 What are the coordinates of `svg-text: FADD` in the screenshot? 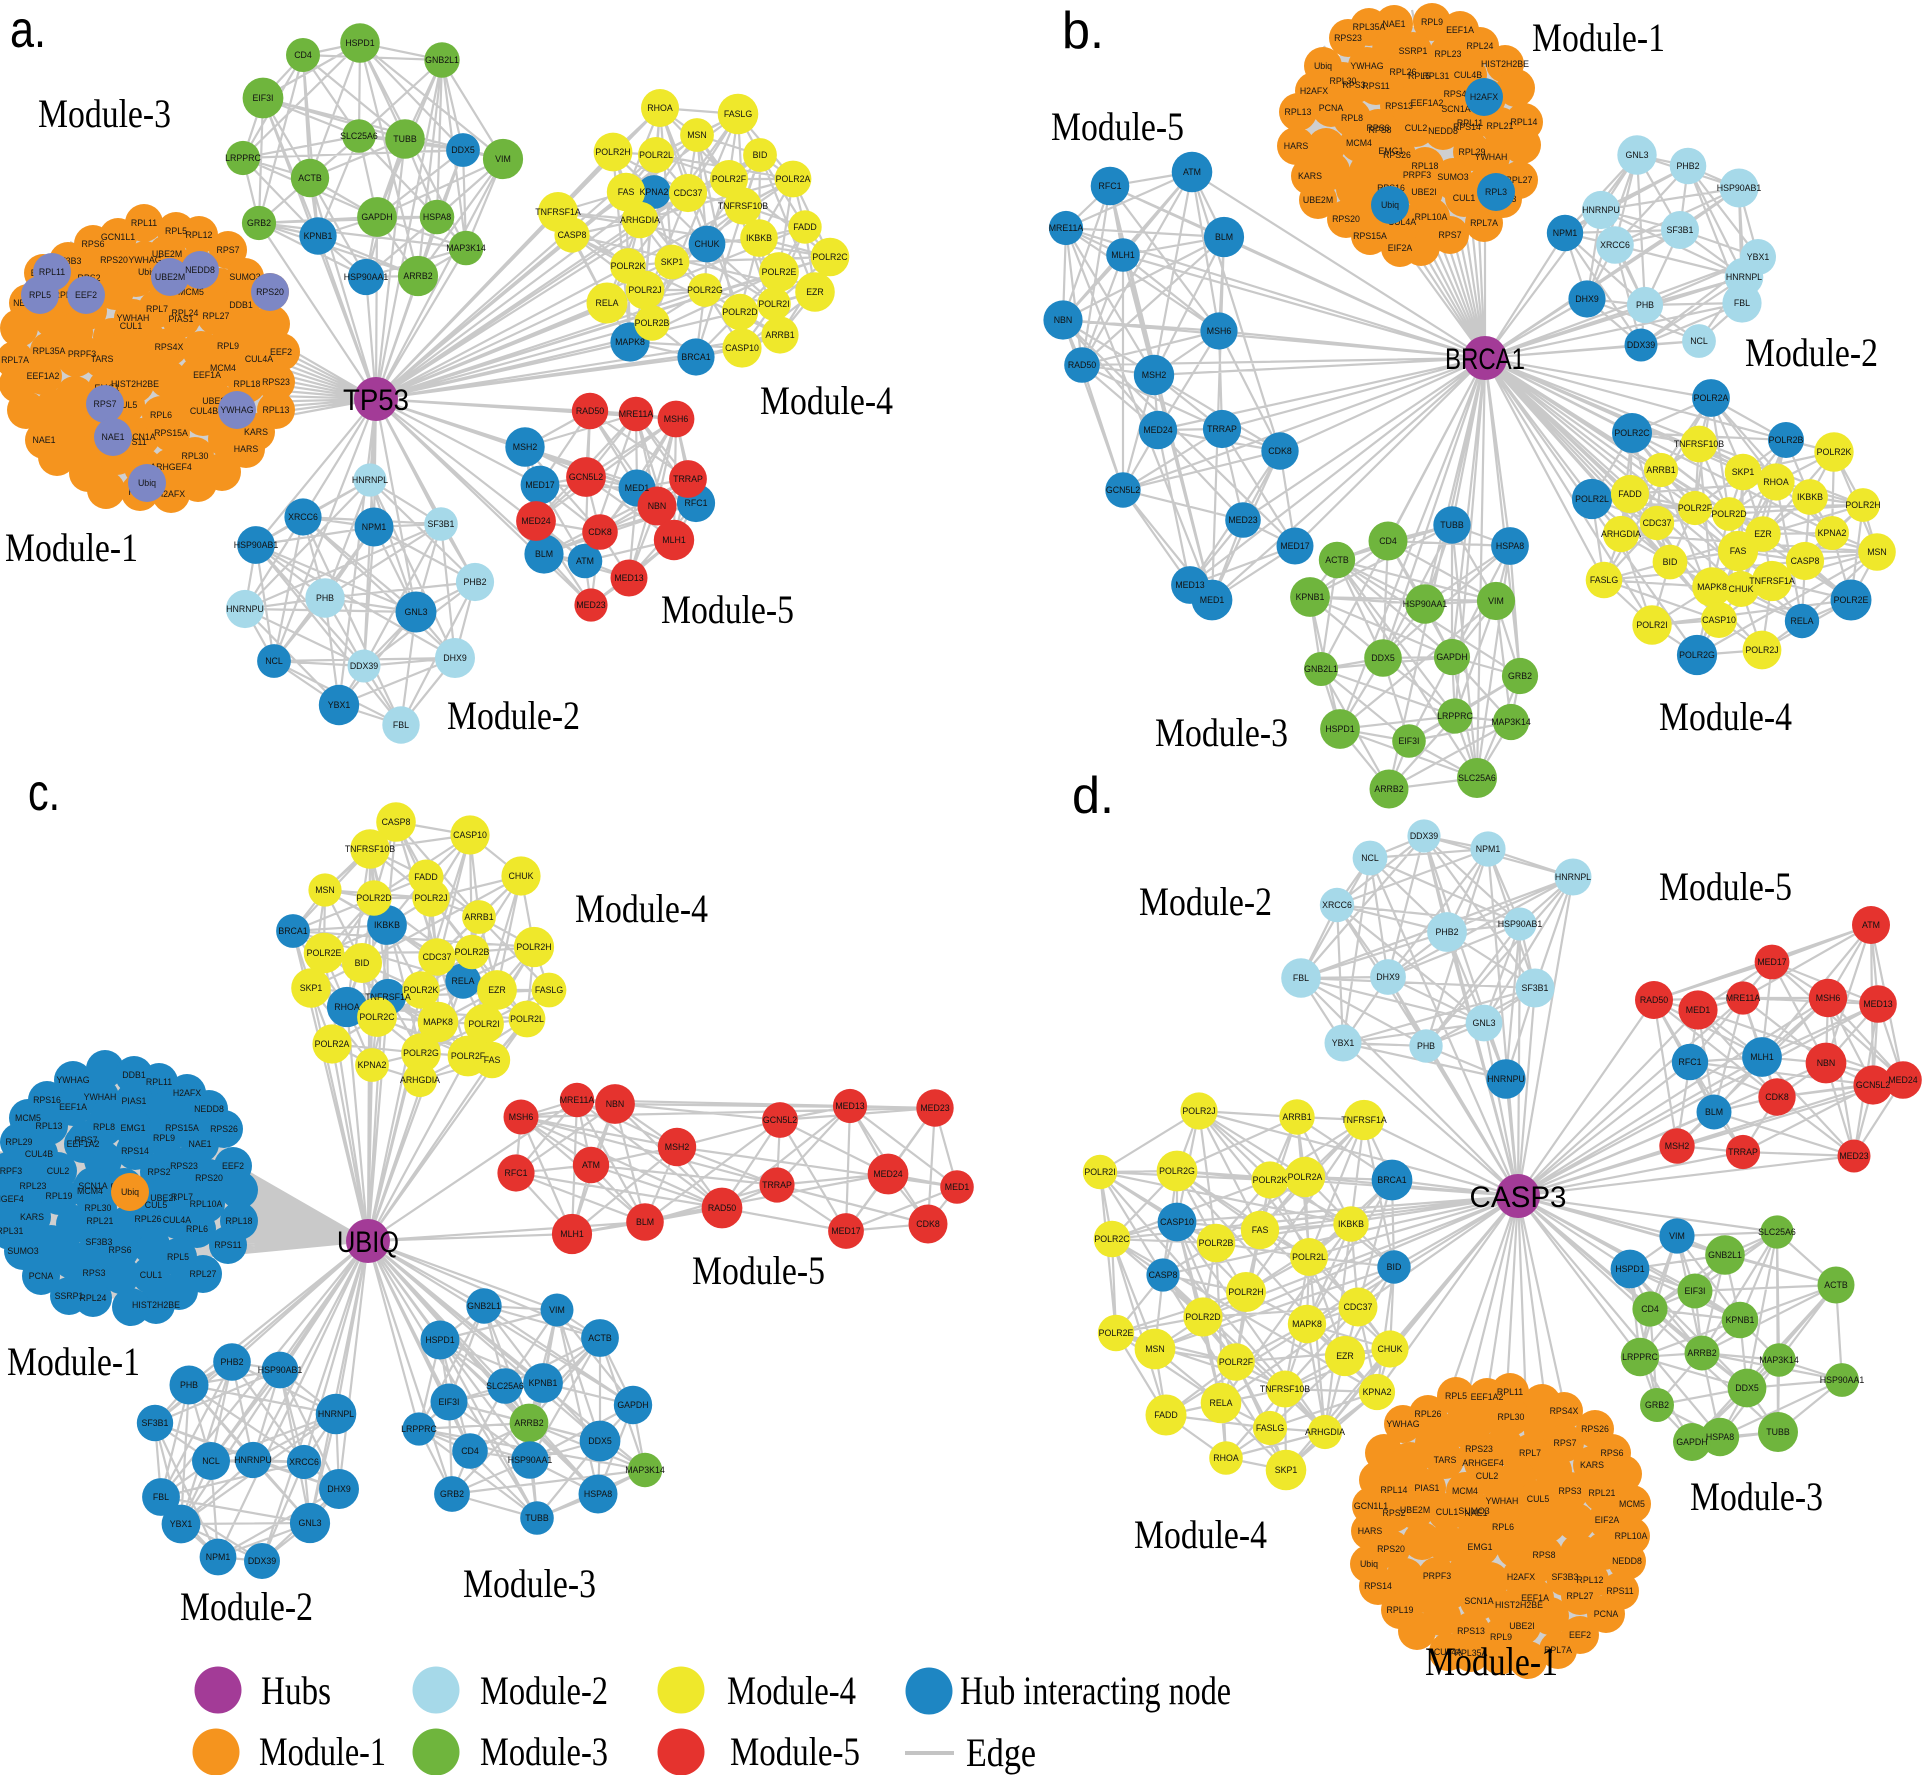 It's located at (1629, 494).